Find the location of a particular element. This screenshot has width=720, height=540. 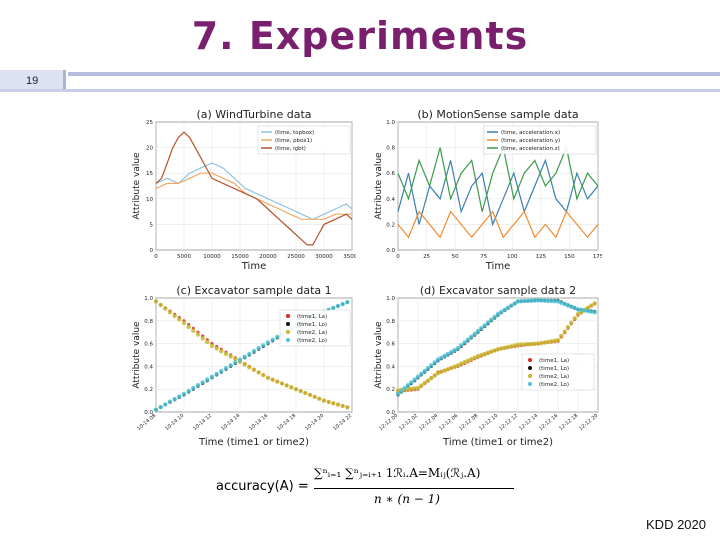

header-rule-lower is located at coordinates (360, 90).